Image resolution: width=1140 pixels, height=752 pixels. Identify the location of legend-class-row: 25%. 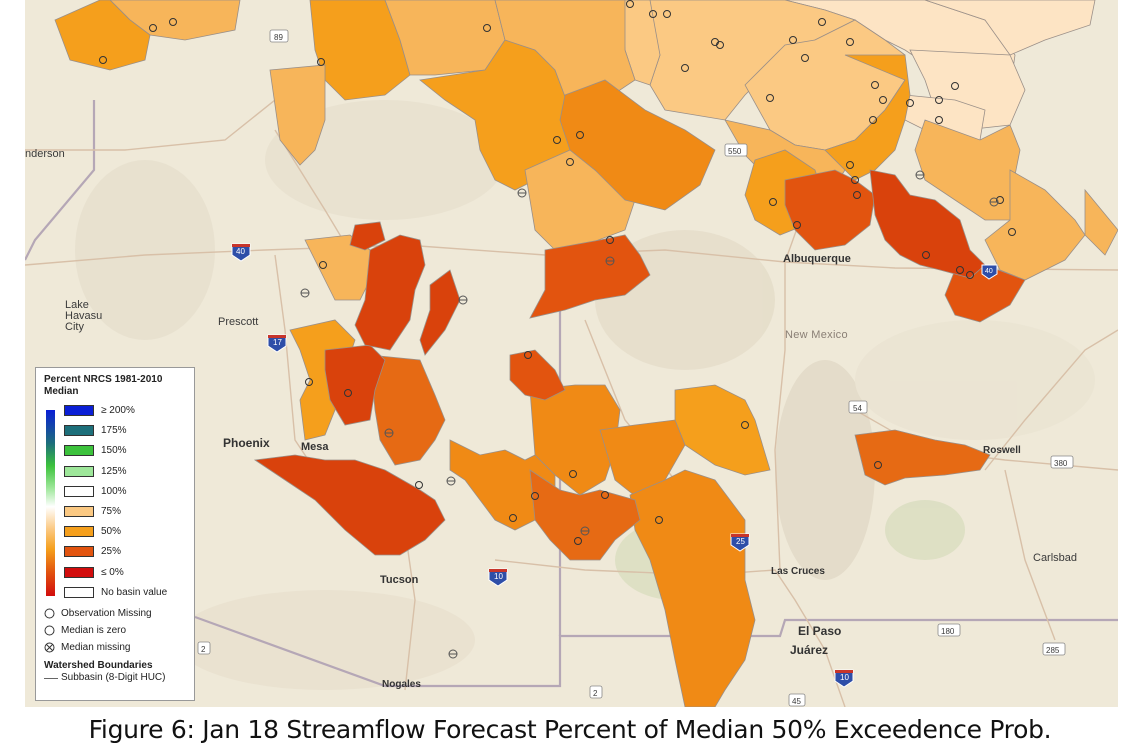
(116, 553).